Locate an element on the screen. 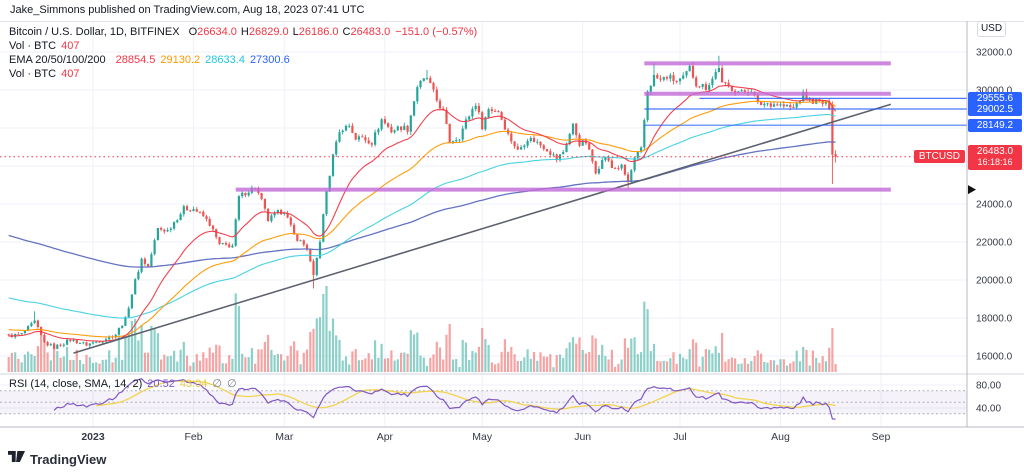 The width and height of the screenshot is (1024, 472). currency-toggle-button: USD is located at coordinates (991, 29).